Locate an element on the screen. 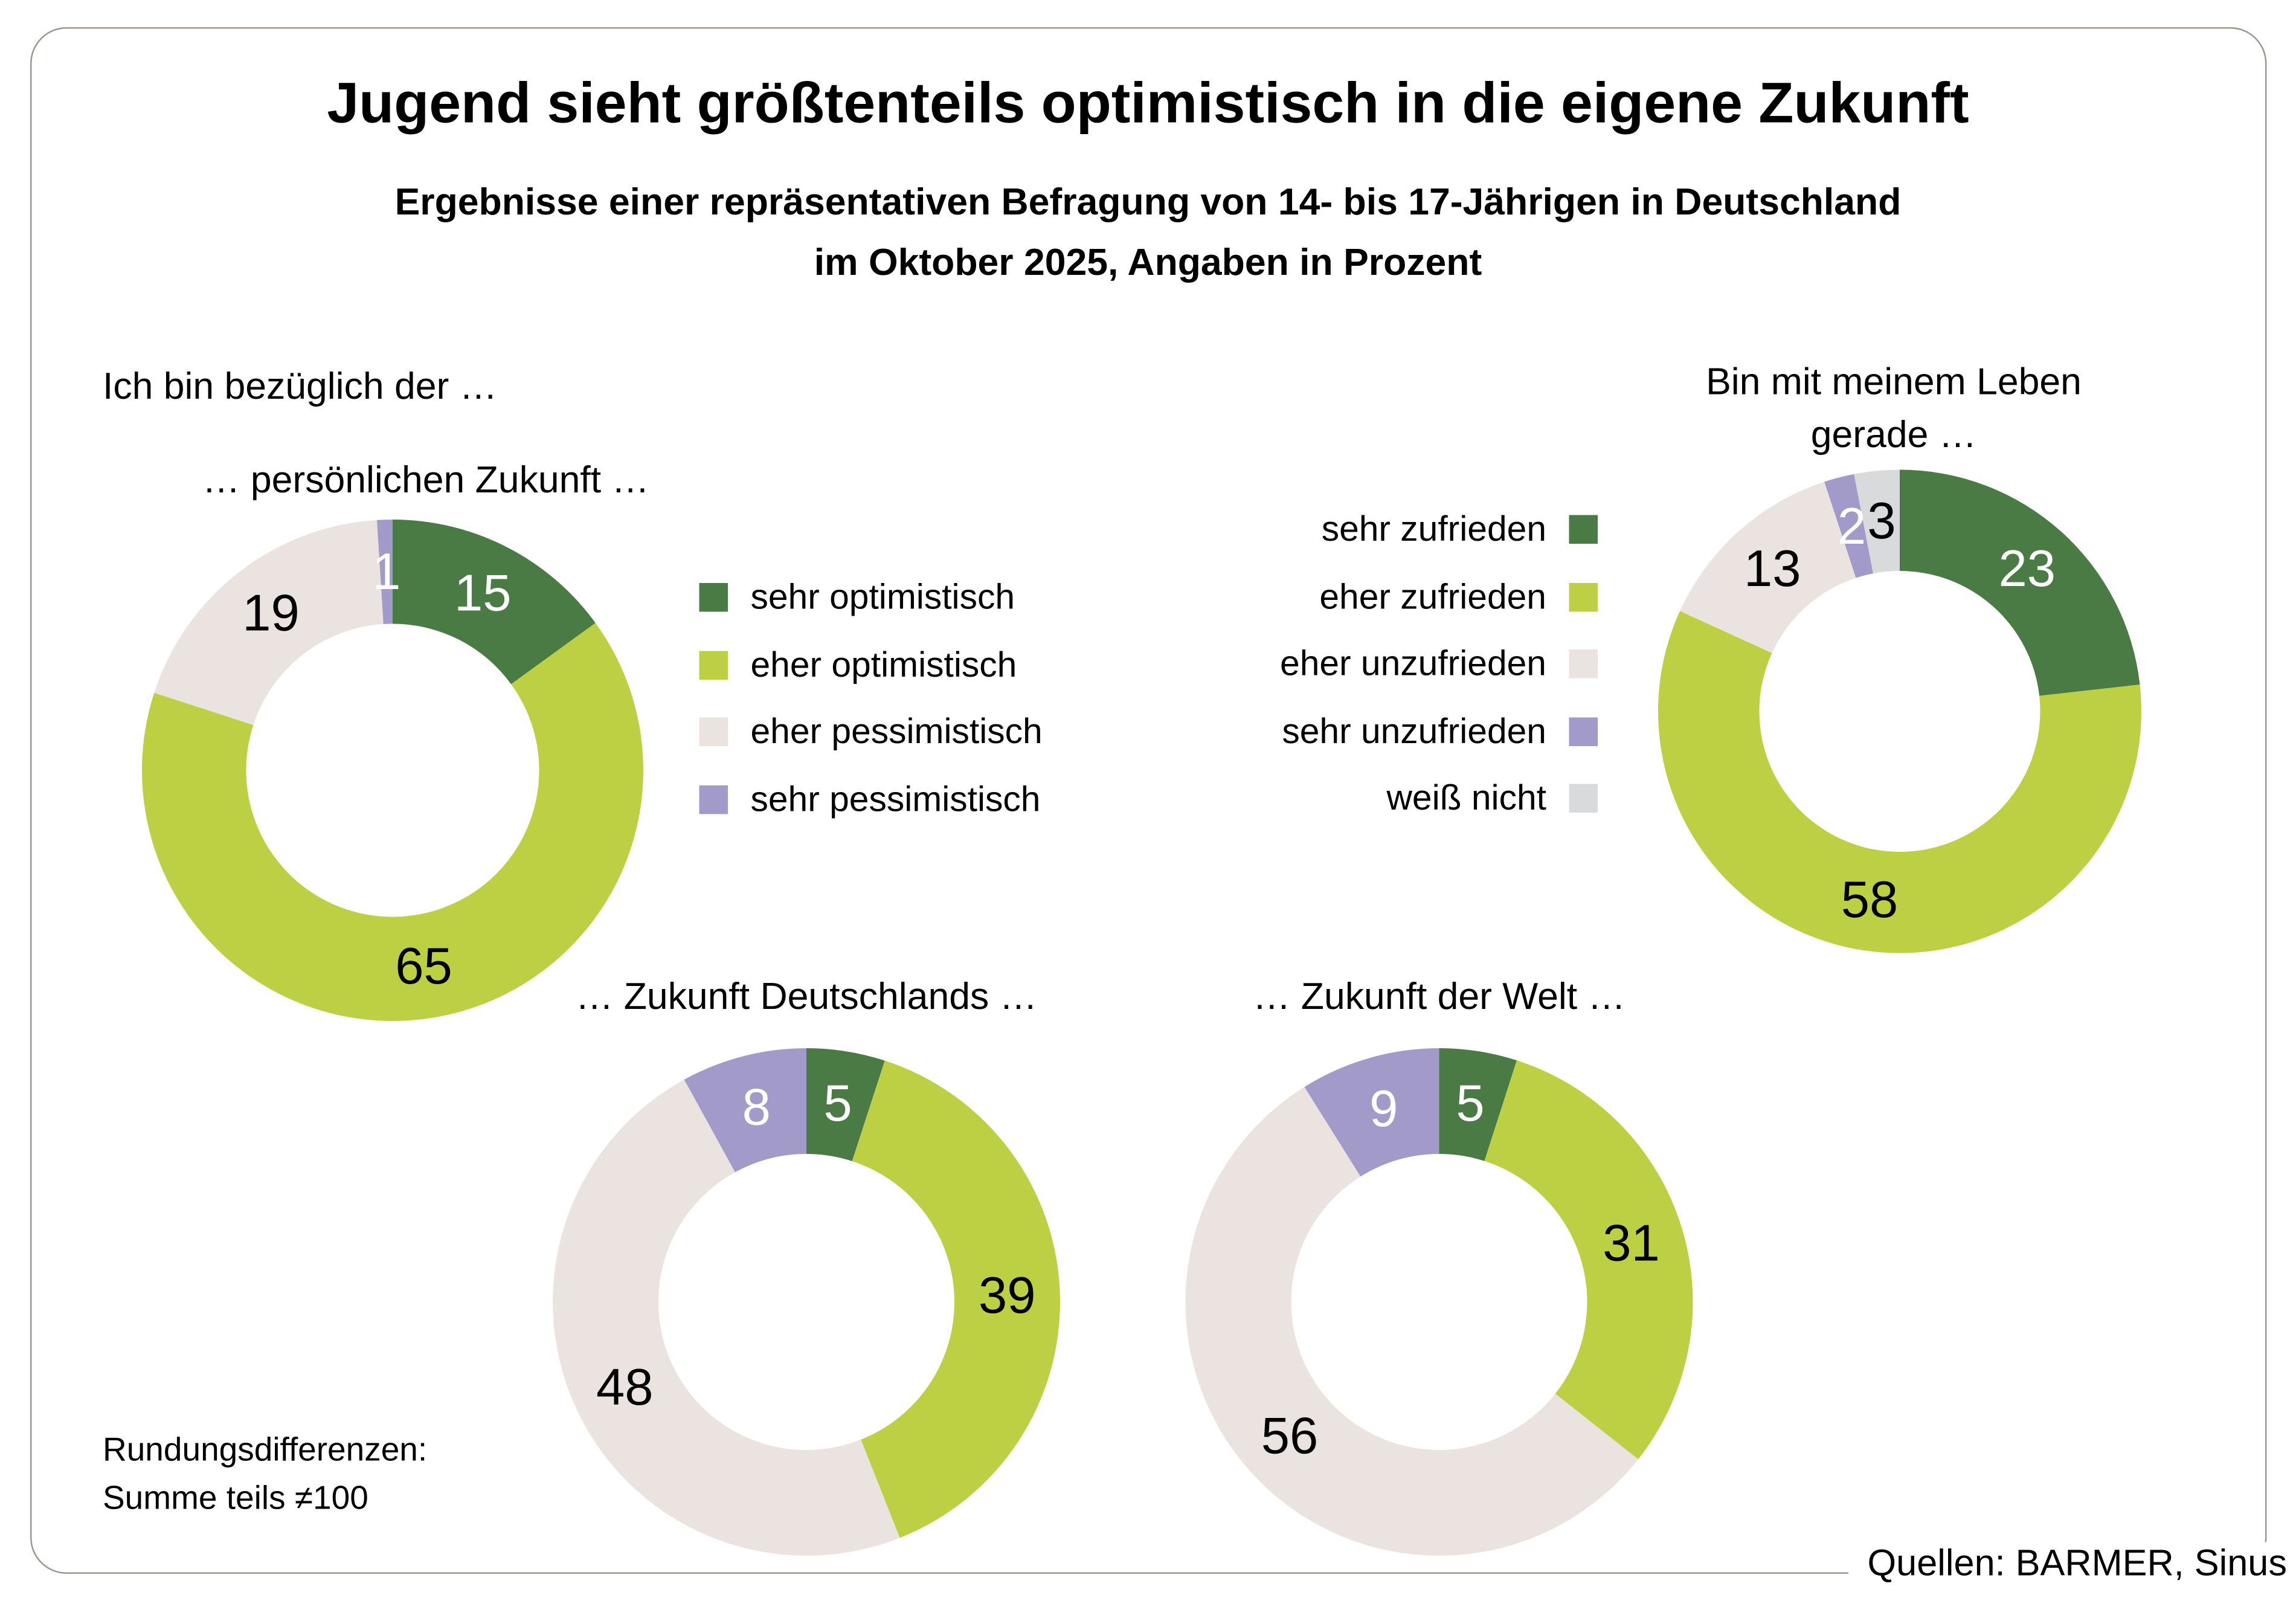  value-label-leben-sehr-unzufrieden: 2 is located at coordinates (1852, 526).